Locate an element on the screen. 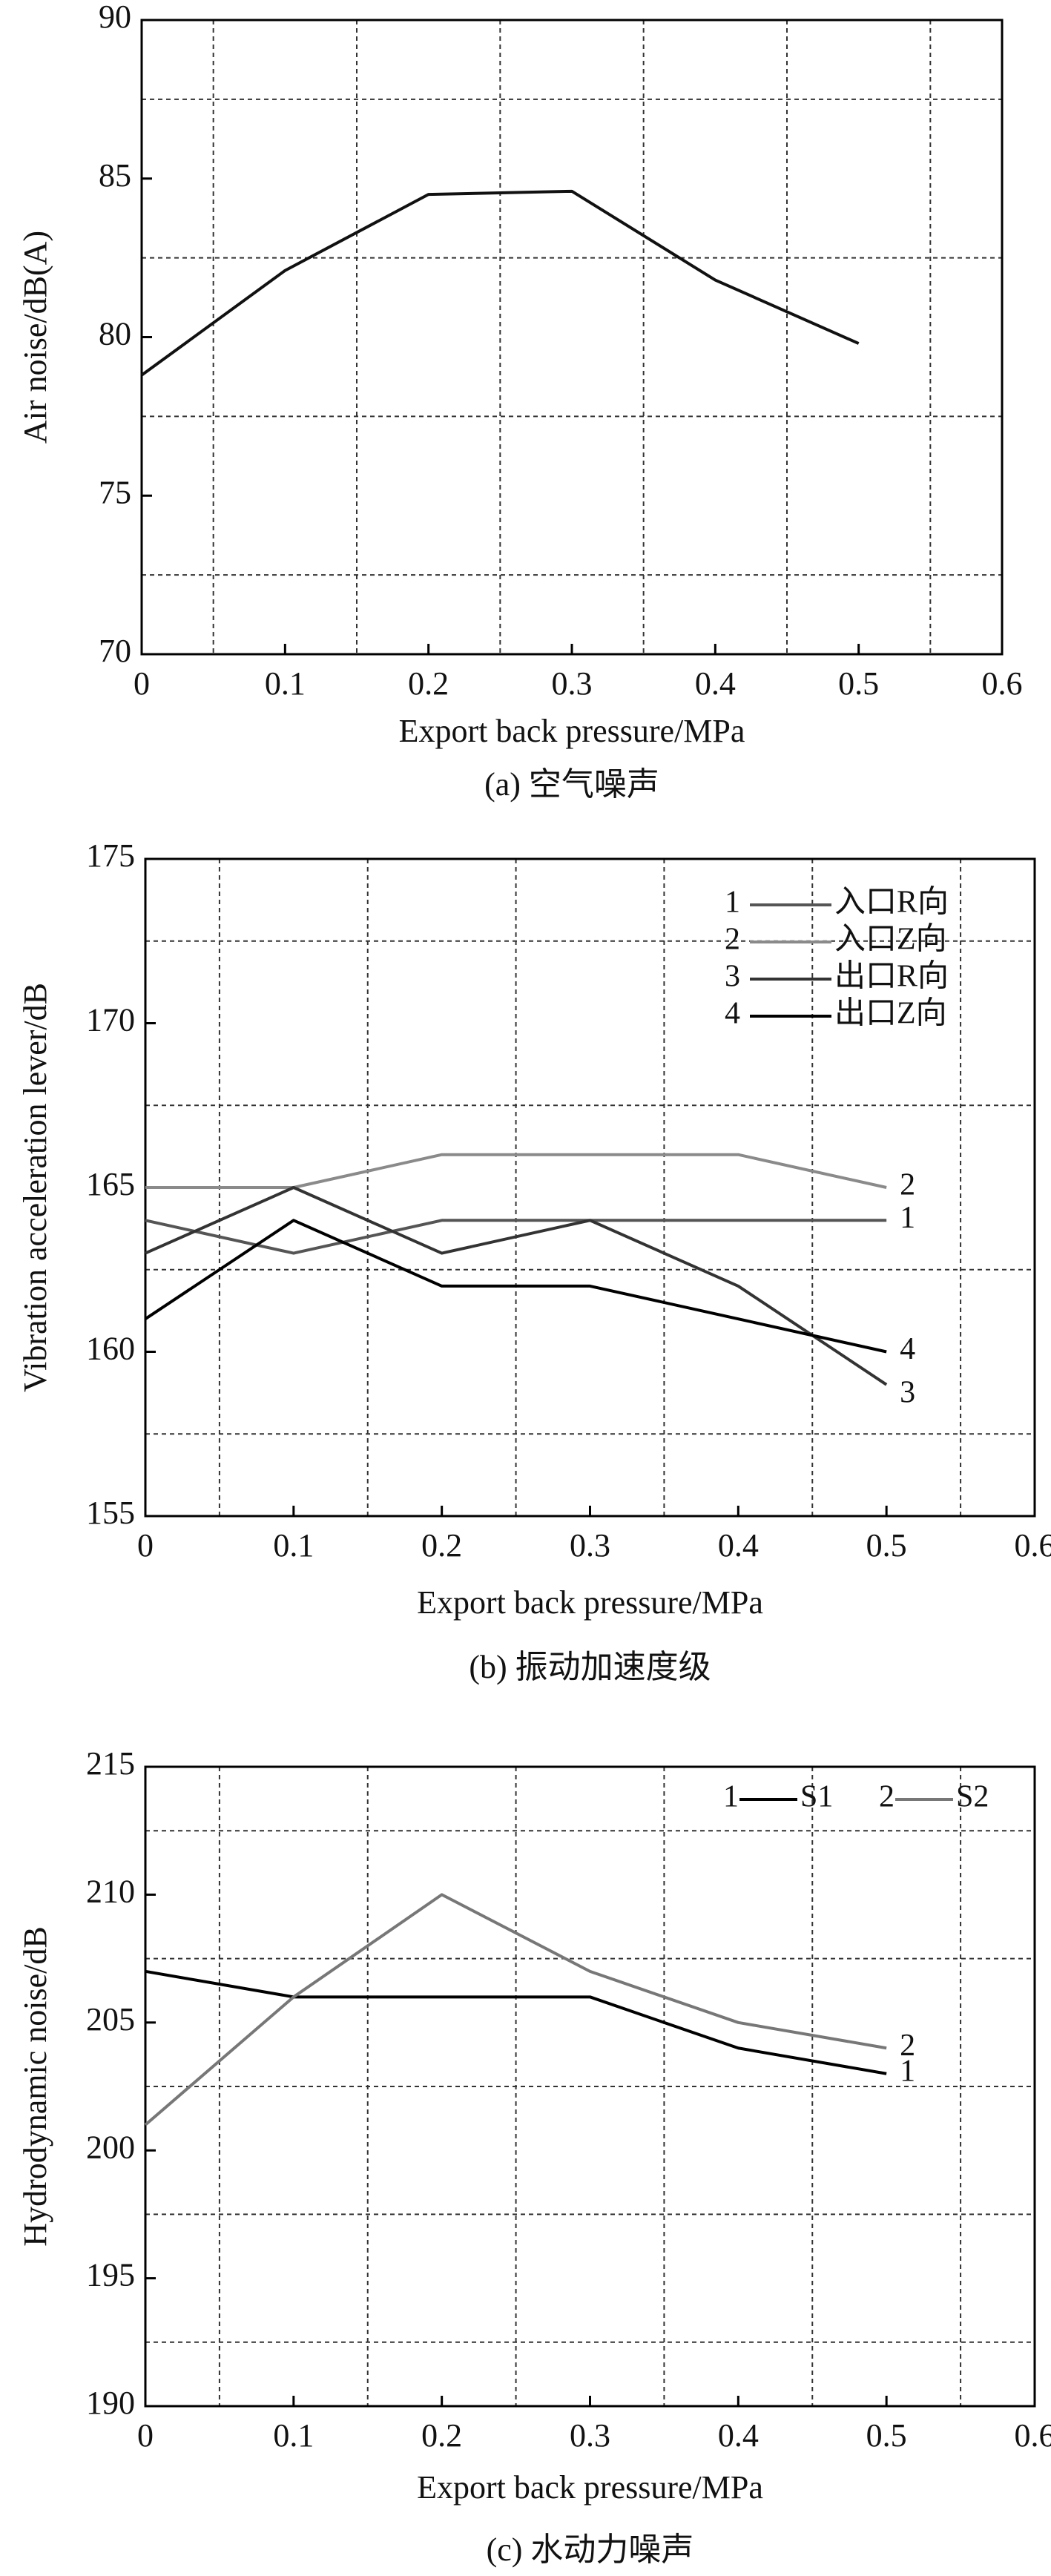  caption: (a) 空气噪声 is located at coordinates (571, 784).